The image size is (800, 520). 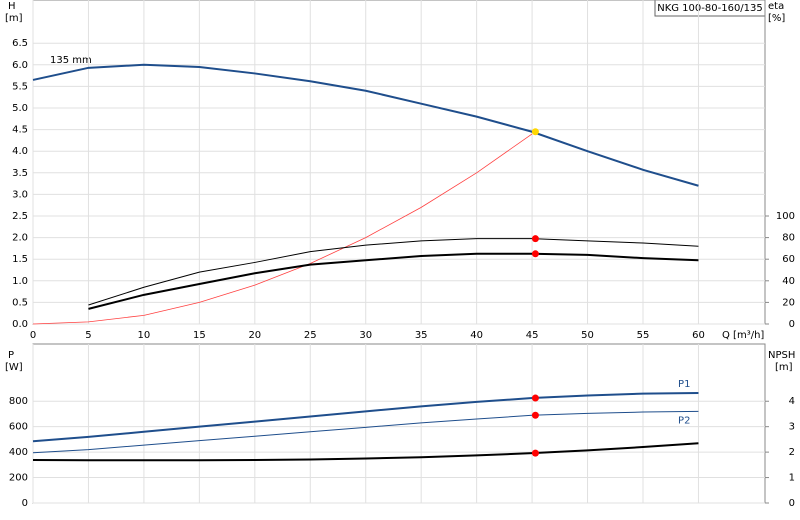 What do you see at coordinates (310, 335) in the screenshot?
I see `x-tick-label: 25` at bounding box center [310, 335].